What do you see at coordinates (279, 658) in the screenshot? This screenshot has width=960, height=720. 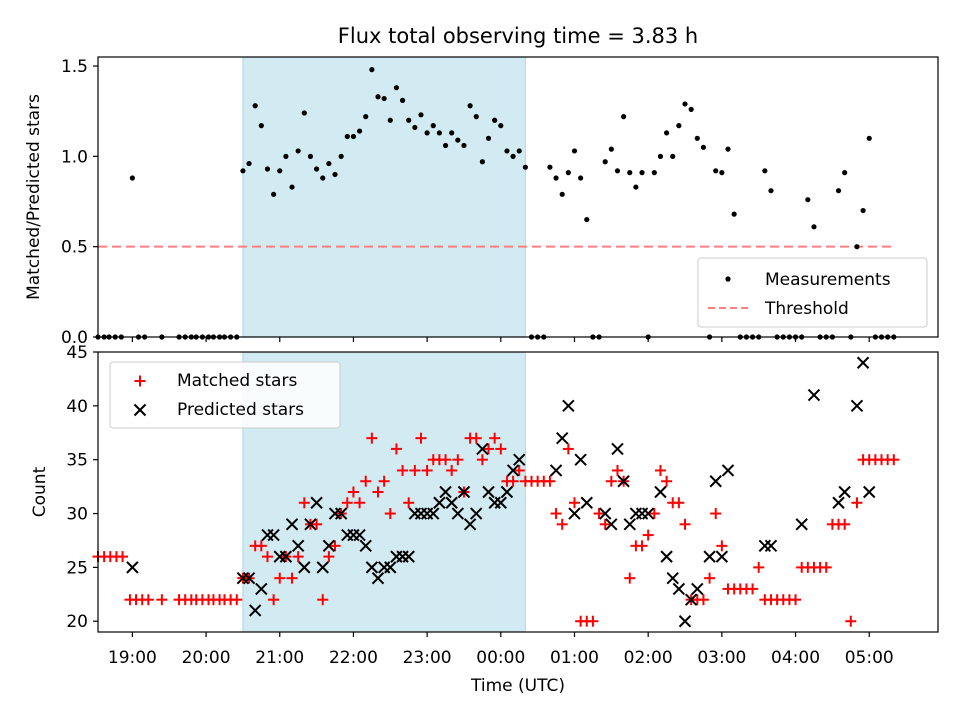 I see `x-tick-label: 21:00` at bounding box center [279, 658].